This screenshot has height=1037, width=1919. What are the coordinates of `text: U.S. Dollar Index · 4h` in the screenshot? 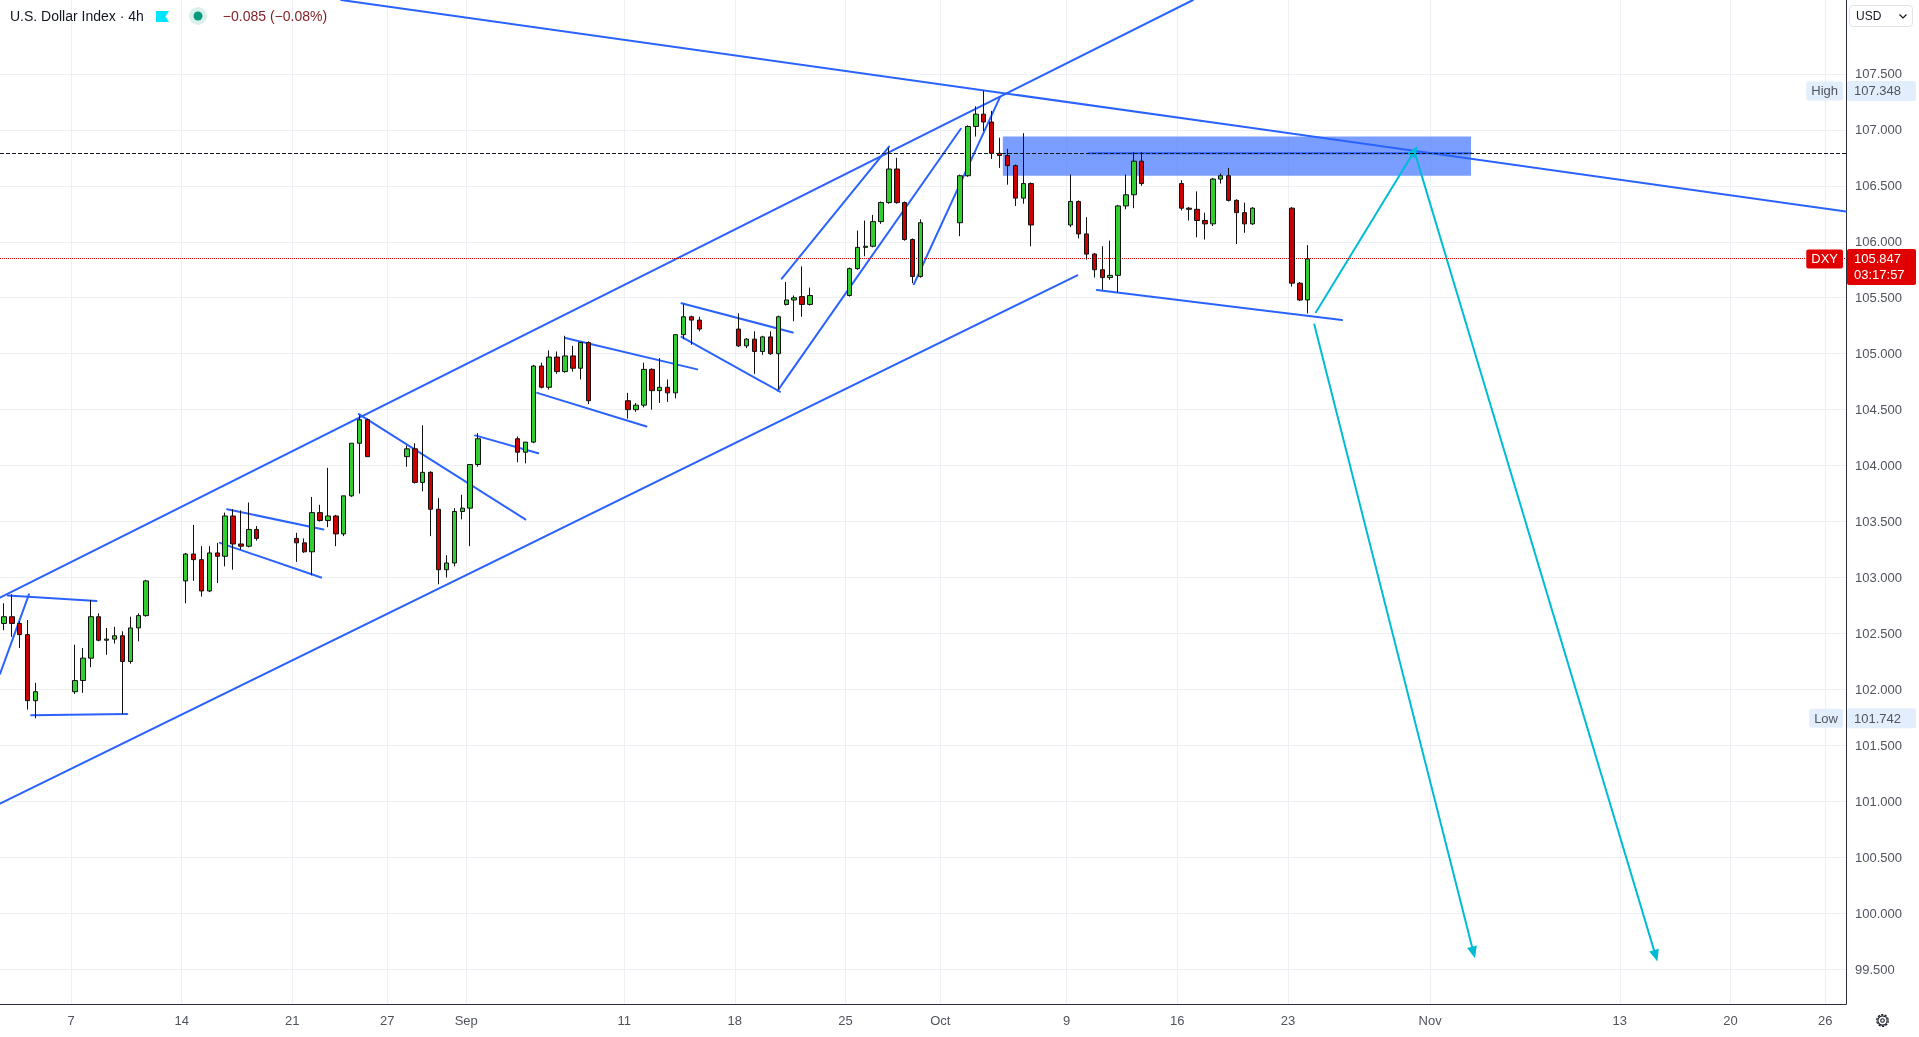 It's located at (77, 16).